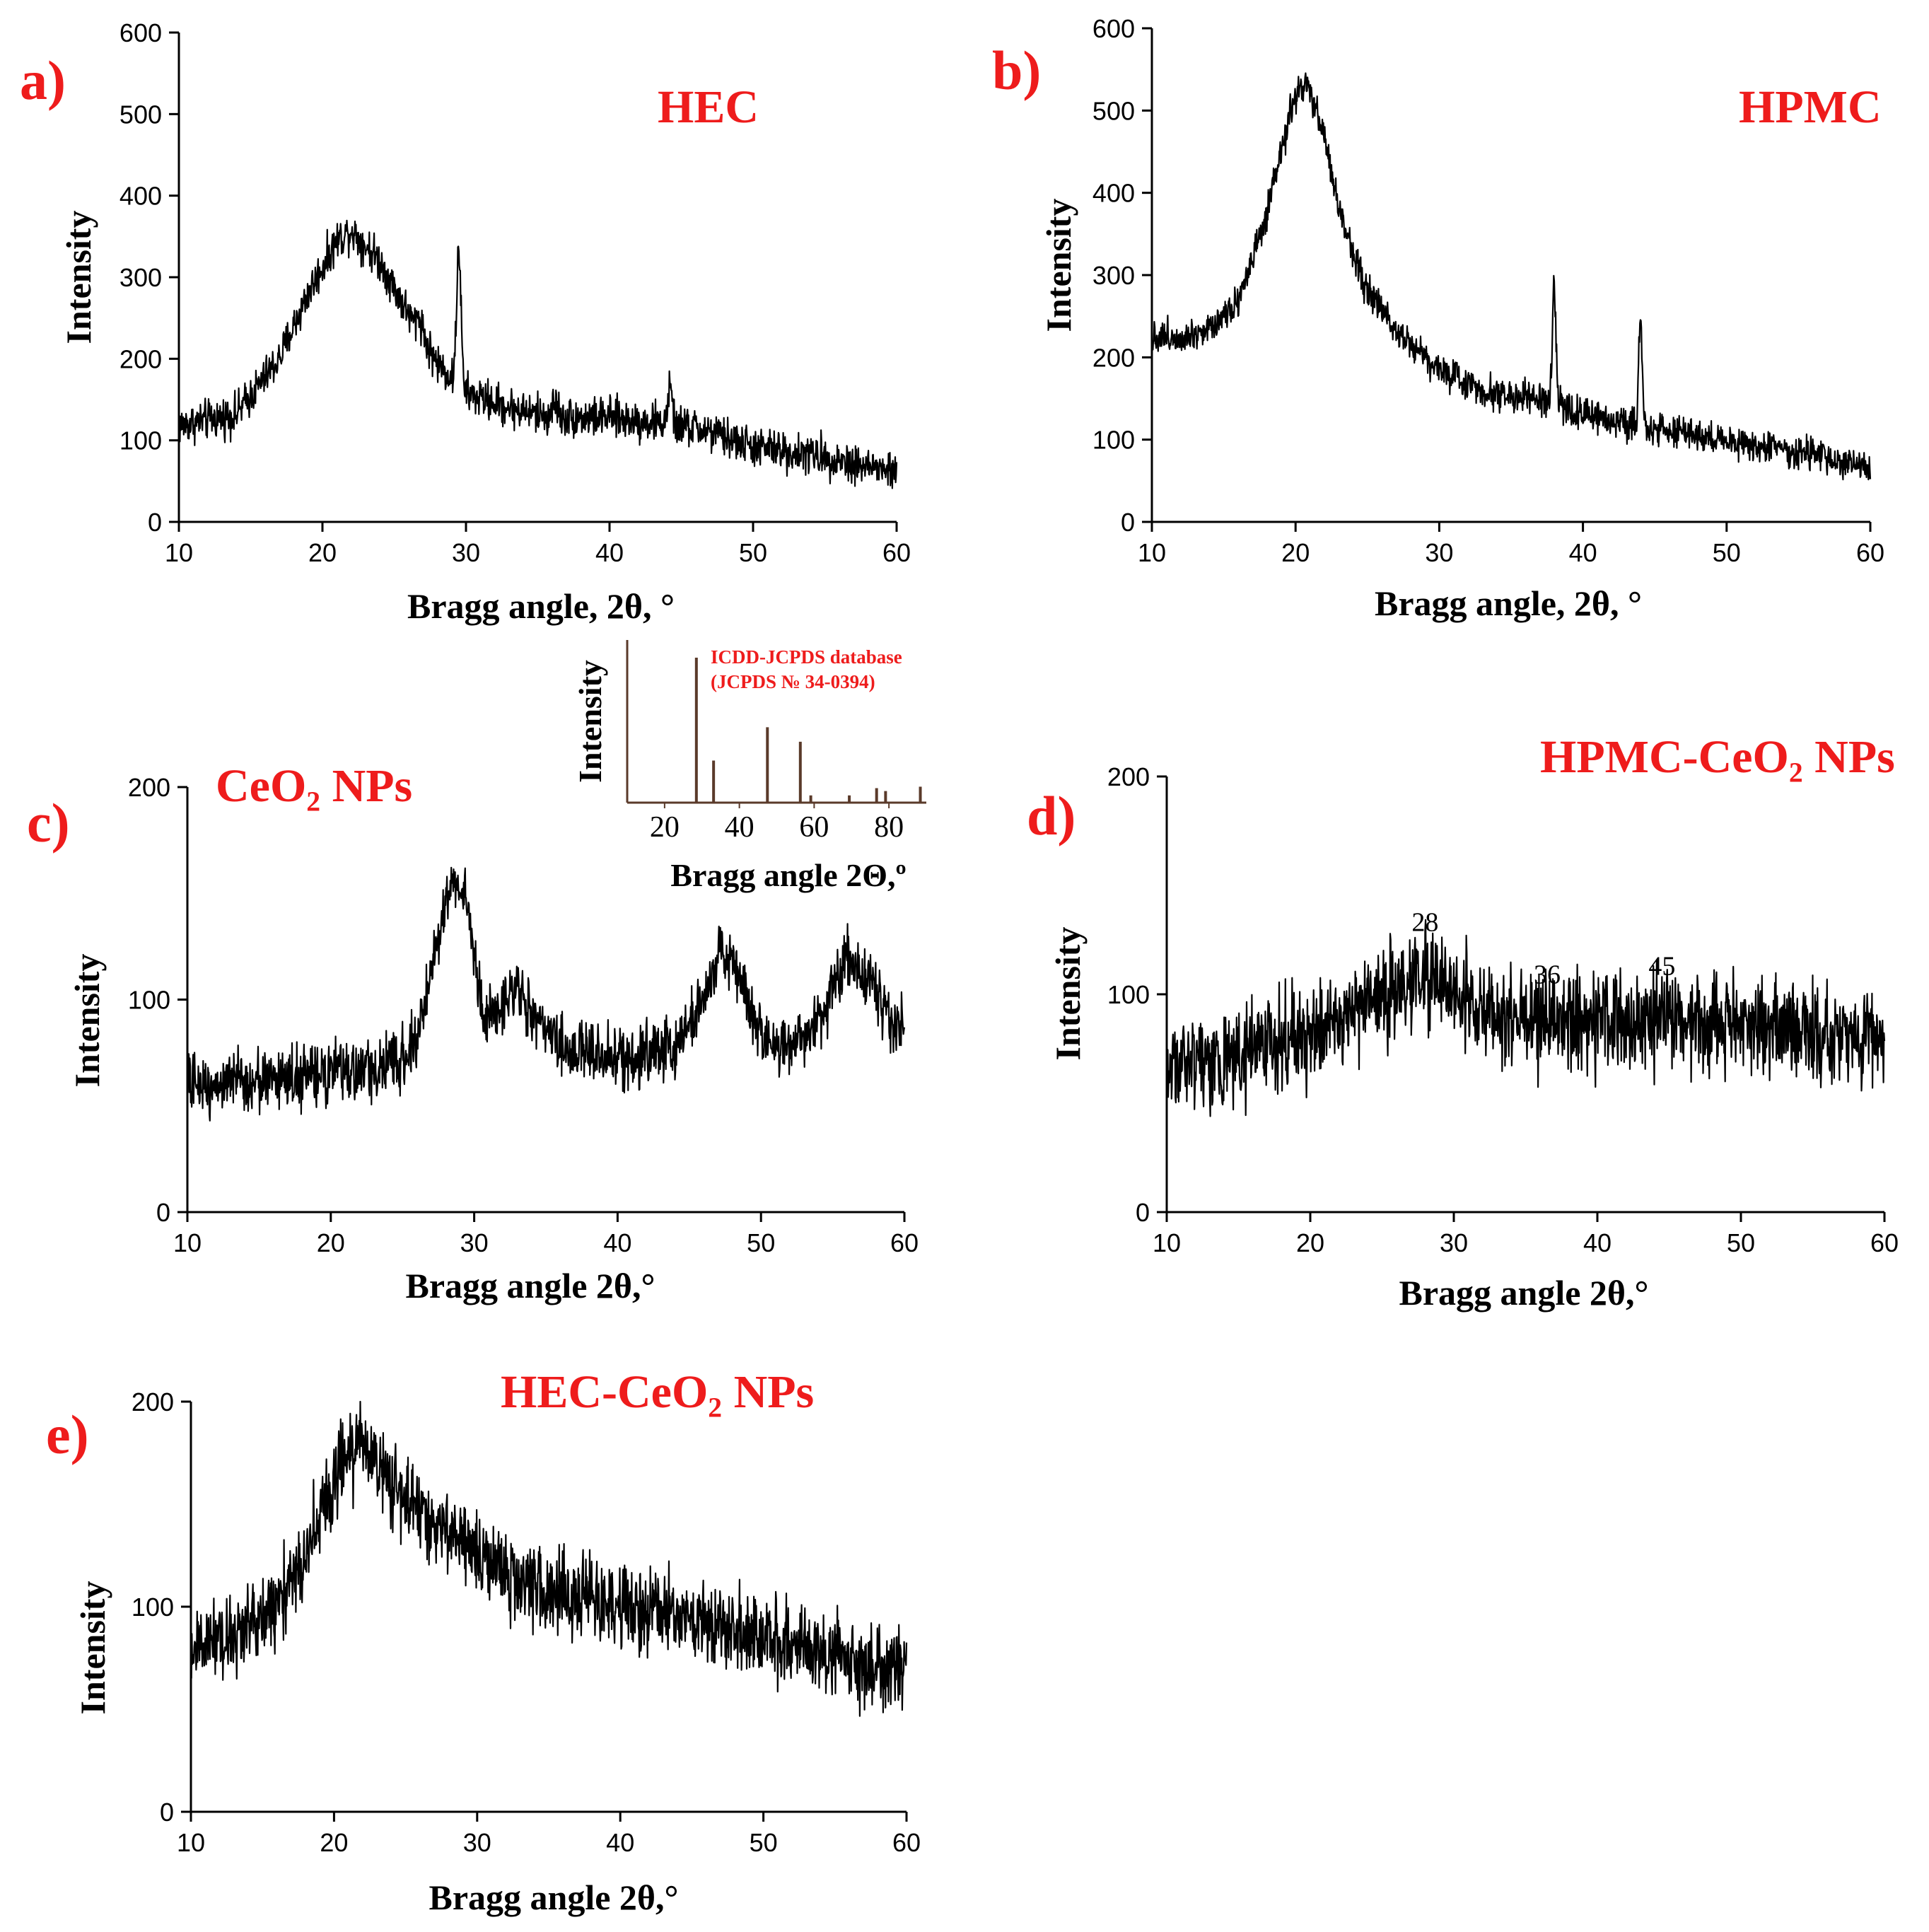 Image resolution: width=1929 pixels, height=1932 pixels. I want to click on panel-label-d: d), so click(1051, 815).